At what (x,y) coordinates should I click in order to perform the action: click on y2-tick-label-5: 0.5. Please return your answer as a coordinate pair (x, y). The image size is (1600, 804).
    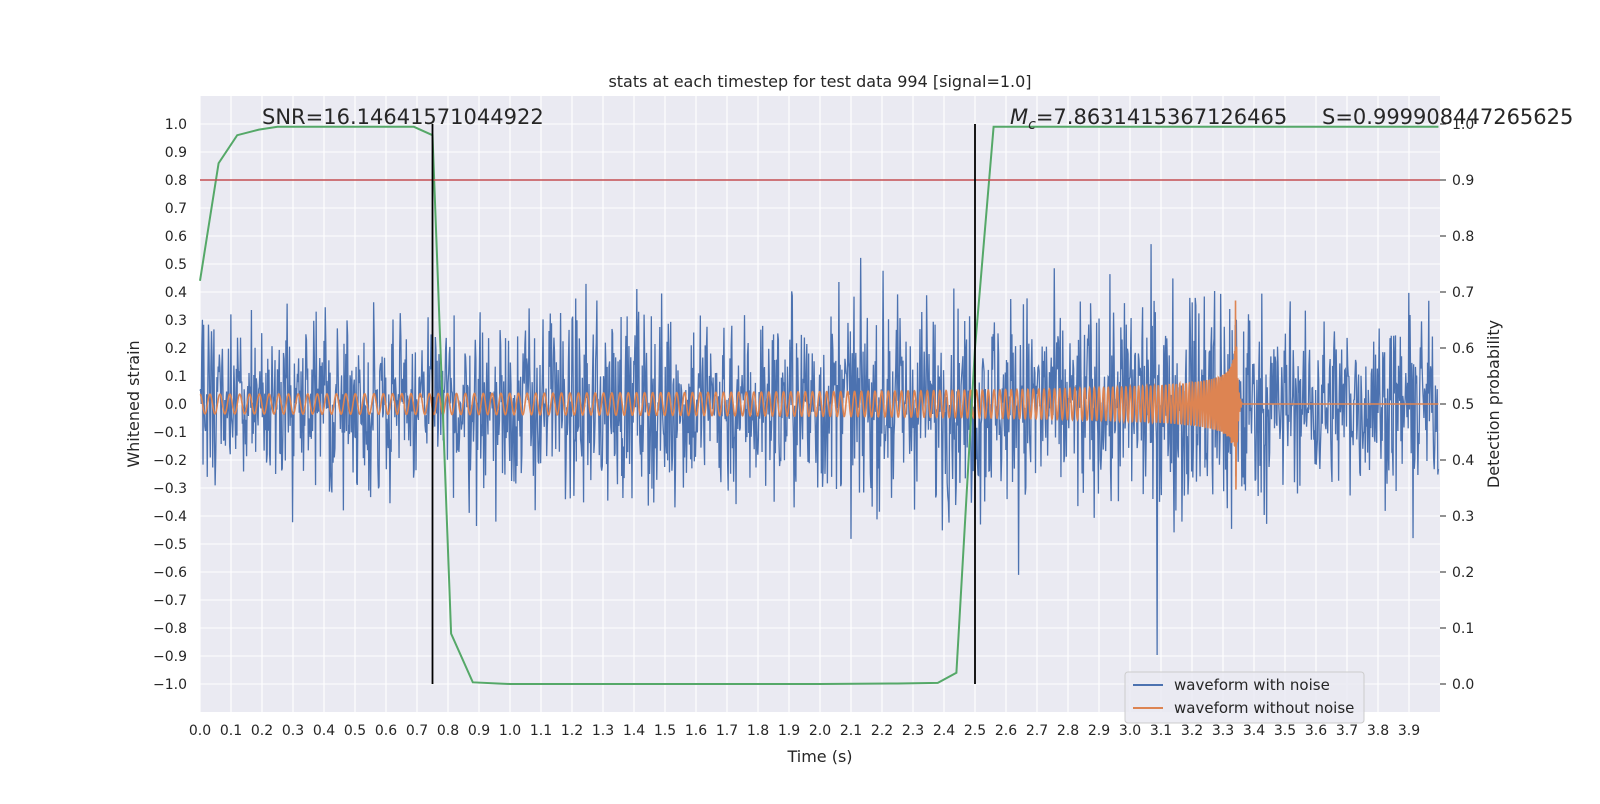
    Looking at the image, I should click on (1463, 405).